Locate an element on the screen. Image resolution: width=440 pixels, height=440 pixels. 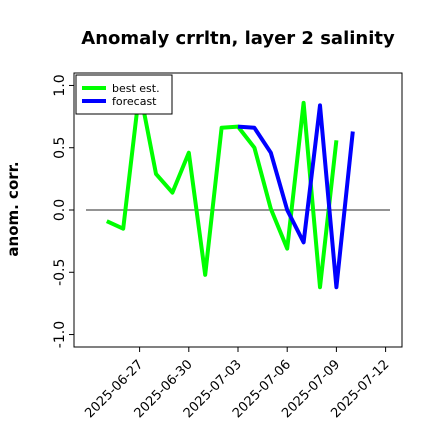
series-line-forecast is located at coordinates (296, 196).